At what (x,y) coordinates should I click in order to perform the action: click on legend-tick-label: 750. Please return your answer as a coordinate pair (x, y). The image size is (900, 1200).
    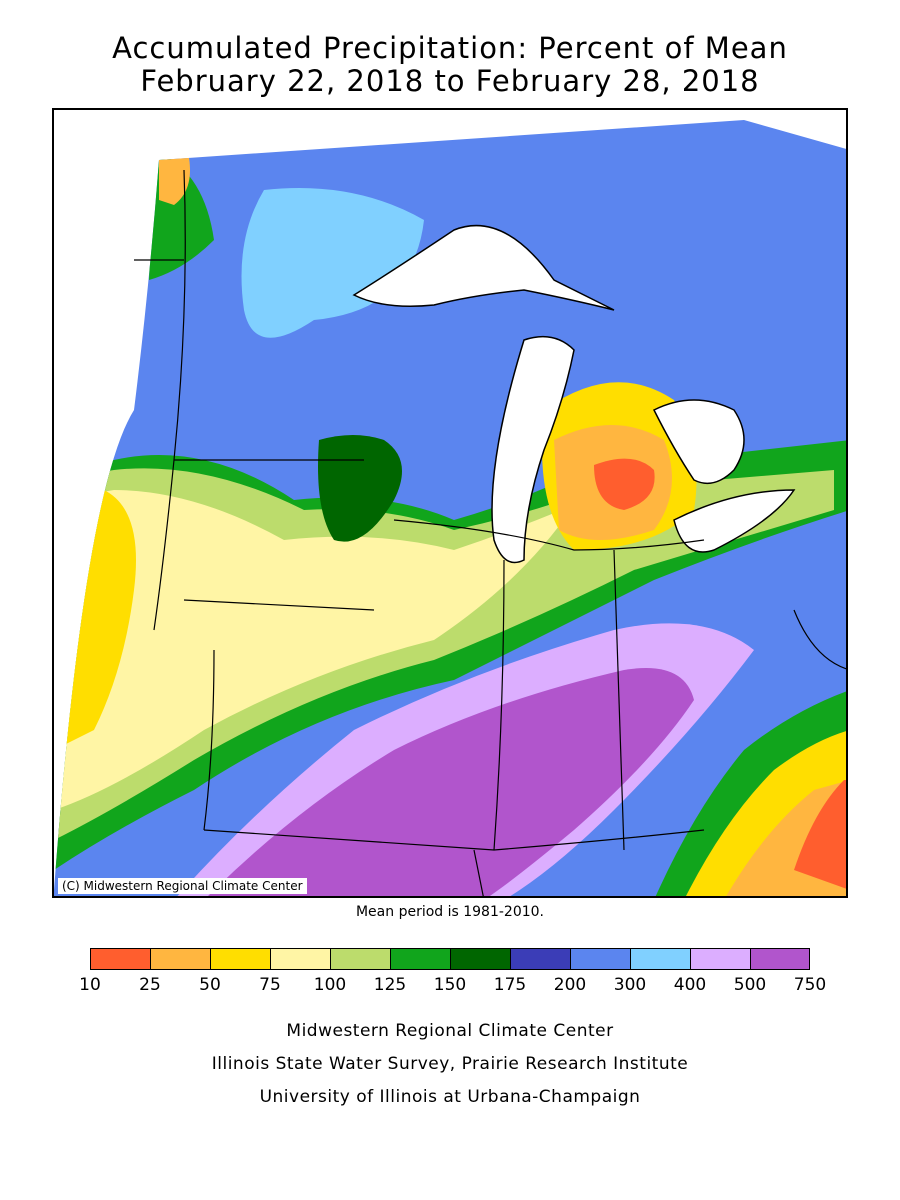
    Looking at the image, I should click on (810, 985).